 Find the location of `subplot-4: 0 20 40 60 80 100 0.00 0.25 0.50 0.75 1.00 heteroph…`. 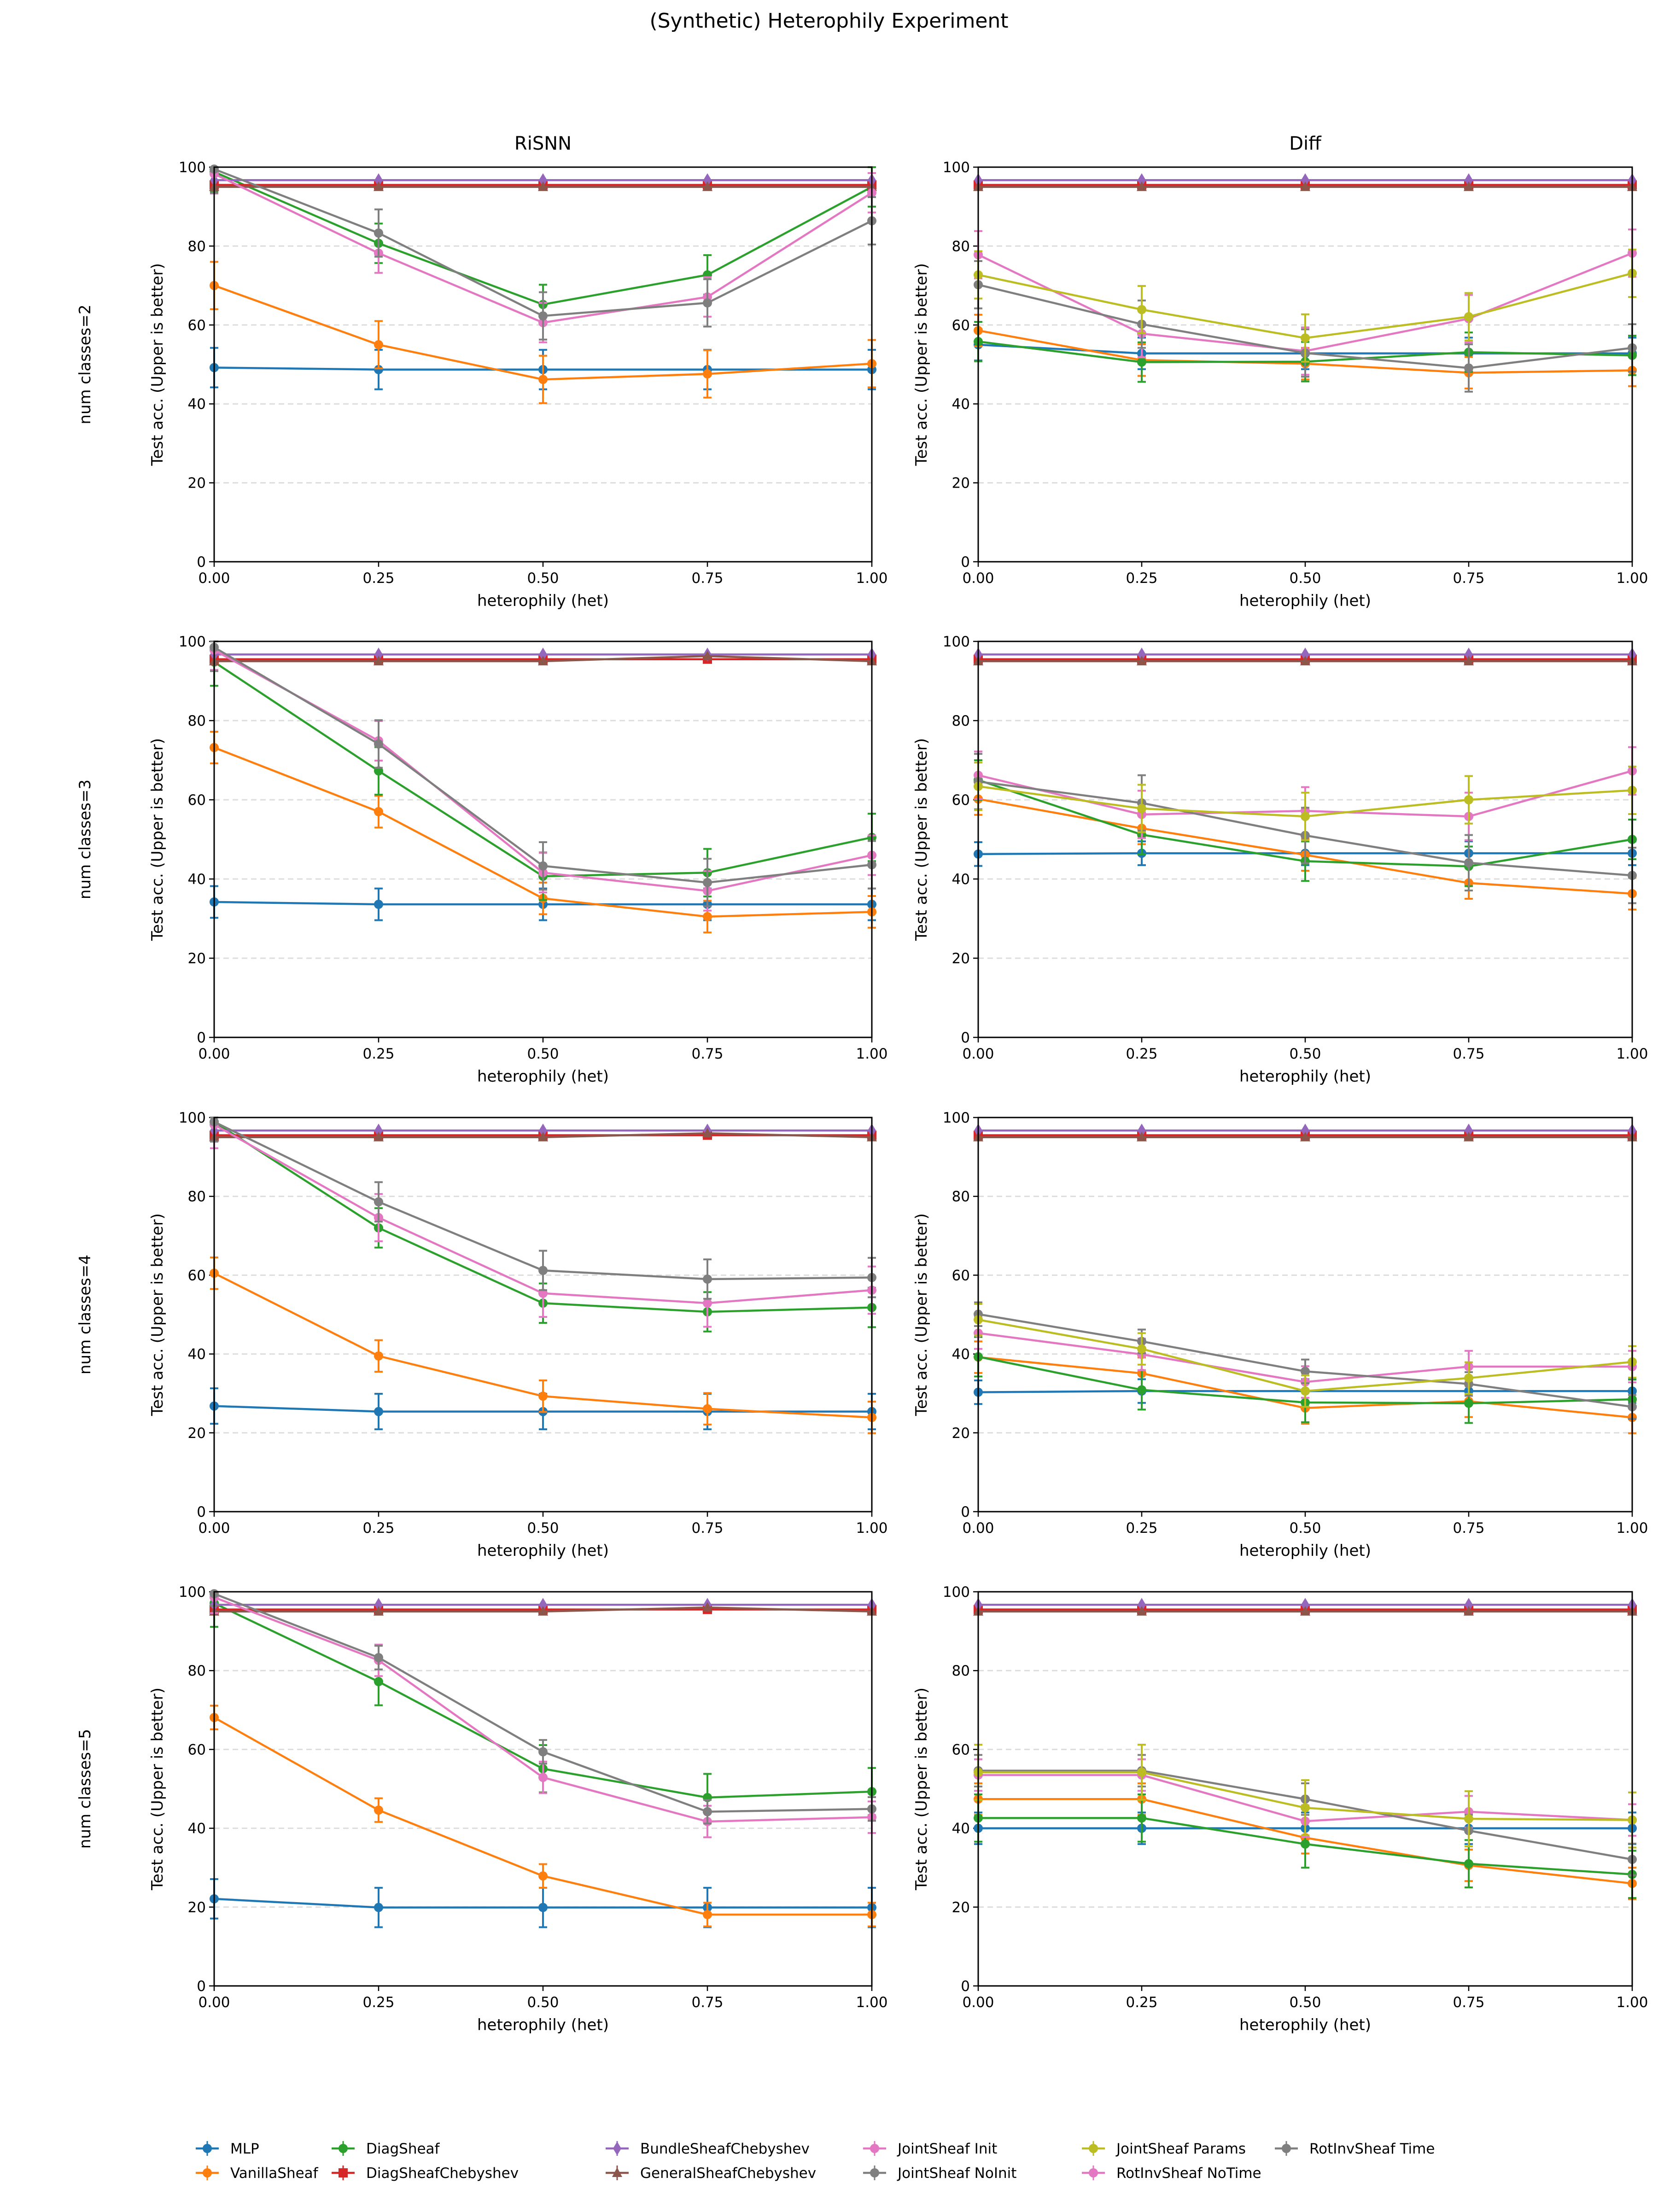

subplot-4: 0 20 40 60 80 100 0.00 0.25 0.50 0.75 1.00 heteroph… is located at coordinates (518, 1335).